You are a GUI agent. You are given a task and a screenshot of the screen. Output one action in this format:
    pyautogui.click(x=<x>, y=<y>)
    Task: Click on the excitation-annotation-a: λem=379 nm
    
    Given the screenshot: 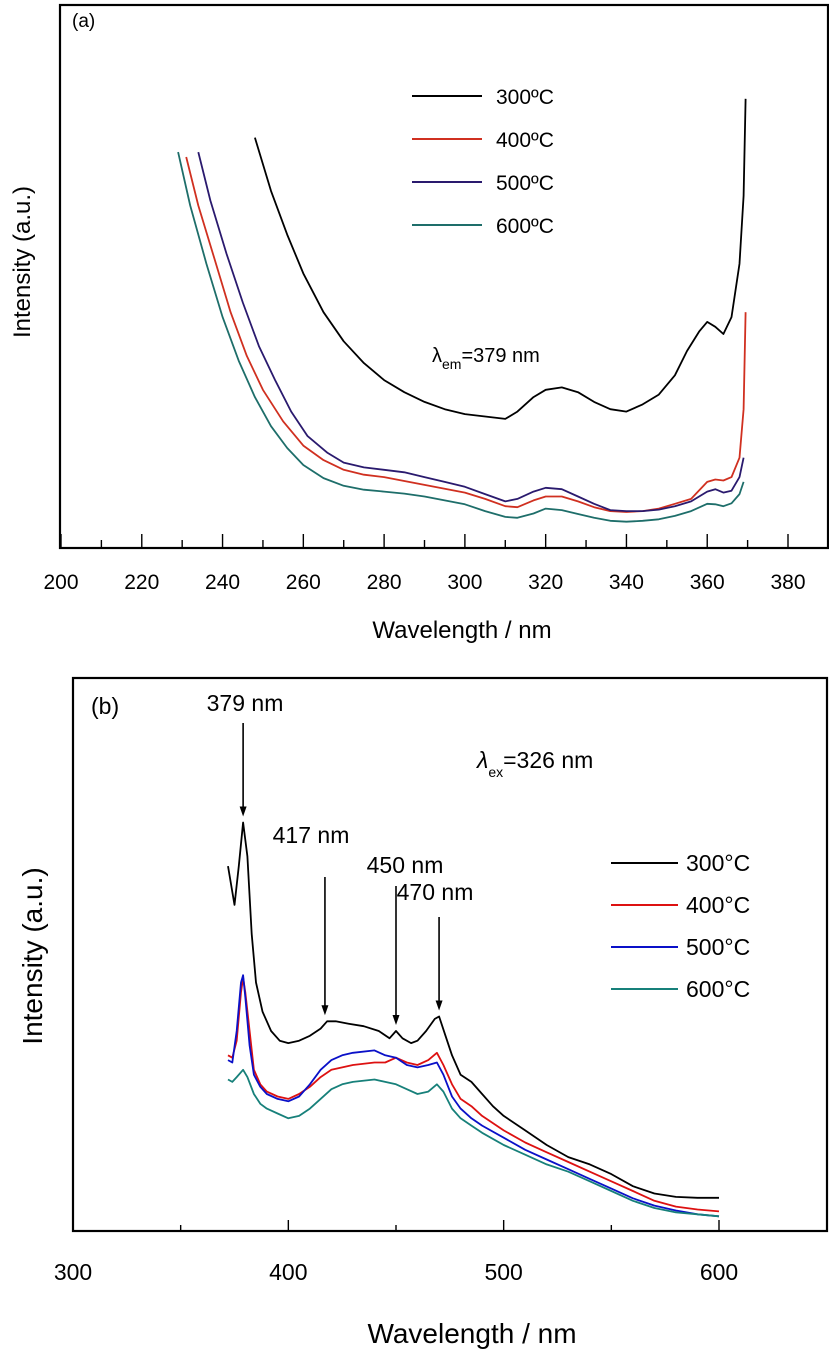 What is the action you would take?
    pyautogui.click(x=486, y=358)
    